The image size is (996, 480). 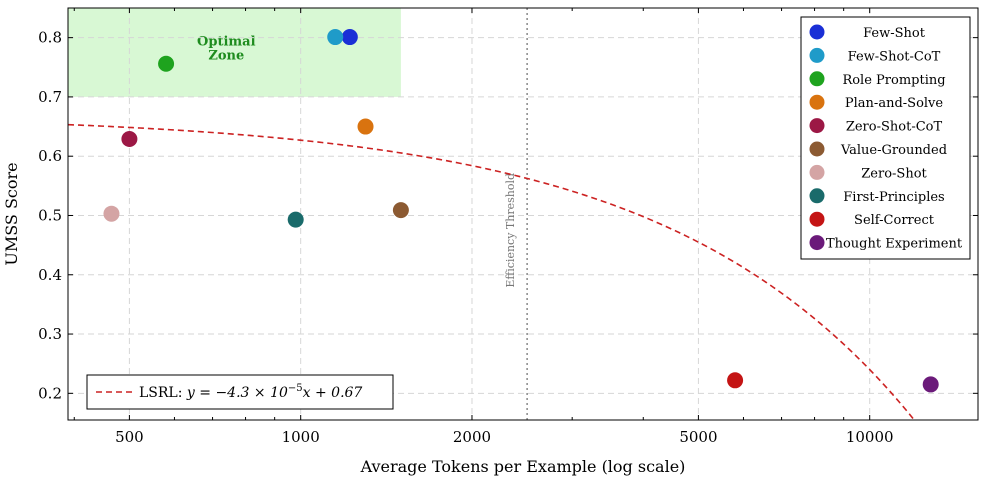 What do you see at coordinates (894, 103) in the screenshot?
I see `legend-label-plan-and-solve: Plan-and-Solve` at bounding box center [894, 103].